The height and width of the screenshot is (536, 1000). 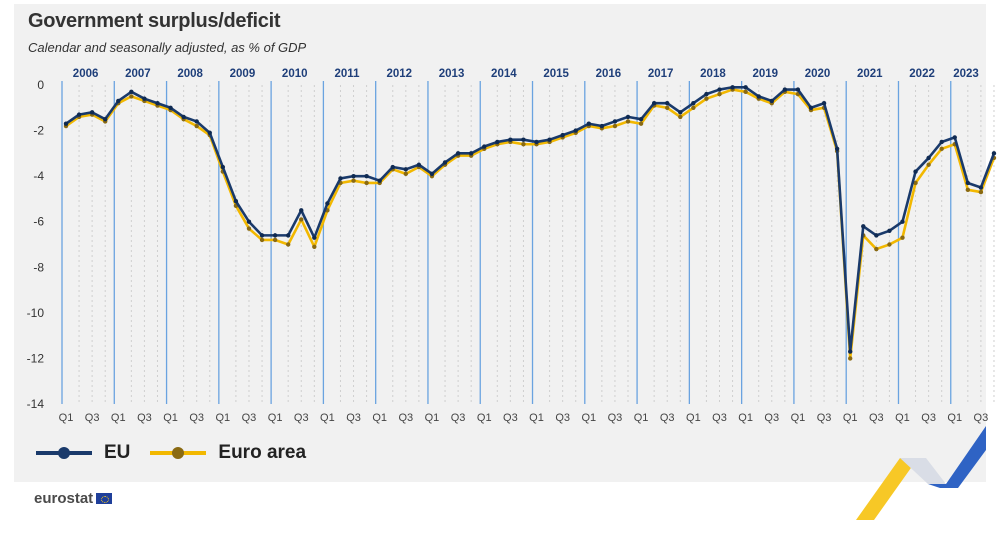 What do you see at coordinates (178, 453) in the screenshot?
I see `legend-swatch-euro-area` at bounding box center [178, 453].